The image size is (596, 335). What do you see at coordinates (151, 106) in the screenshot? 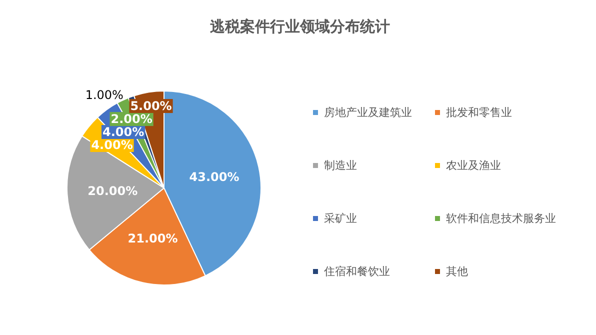
I see `data-label: 5.00%` at bounding box center [151, 106].